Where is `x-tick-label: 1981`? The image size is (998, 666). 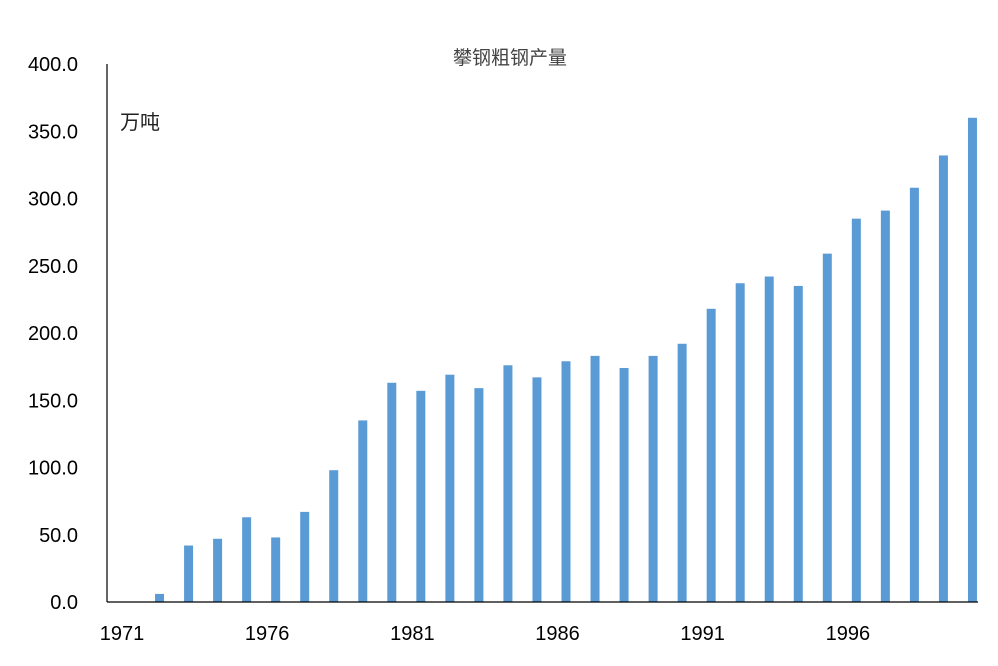 x-tick-label: 1981 is located at coordinates (412, 634).